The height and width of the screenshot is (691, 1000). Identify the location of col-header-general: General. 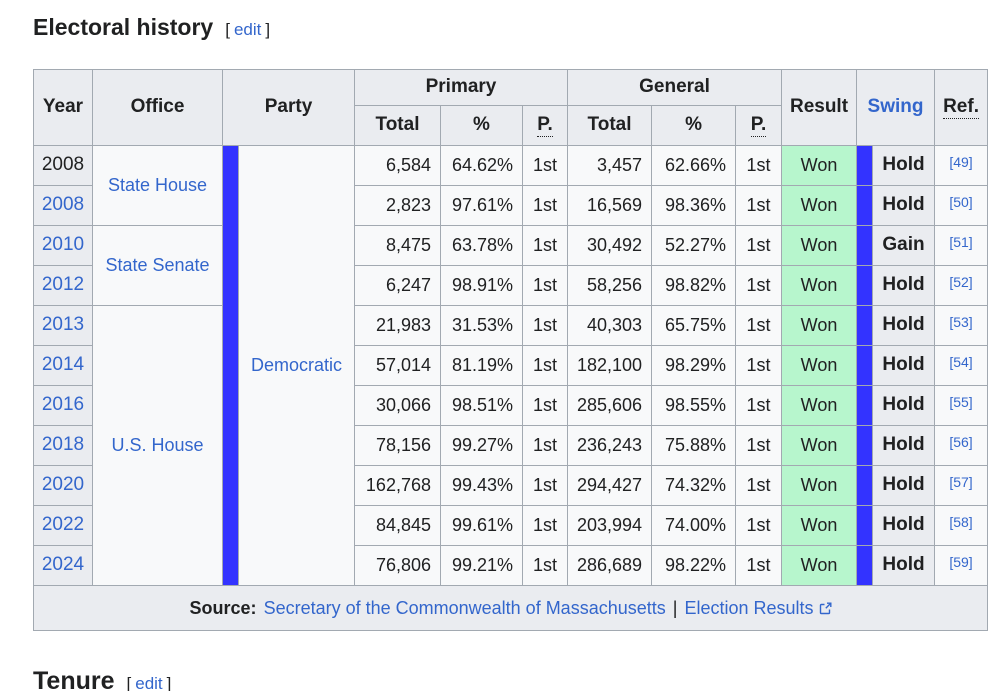
(675, 87).